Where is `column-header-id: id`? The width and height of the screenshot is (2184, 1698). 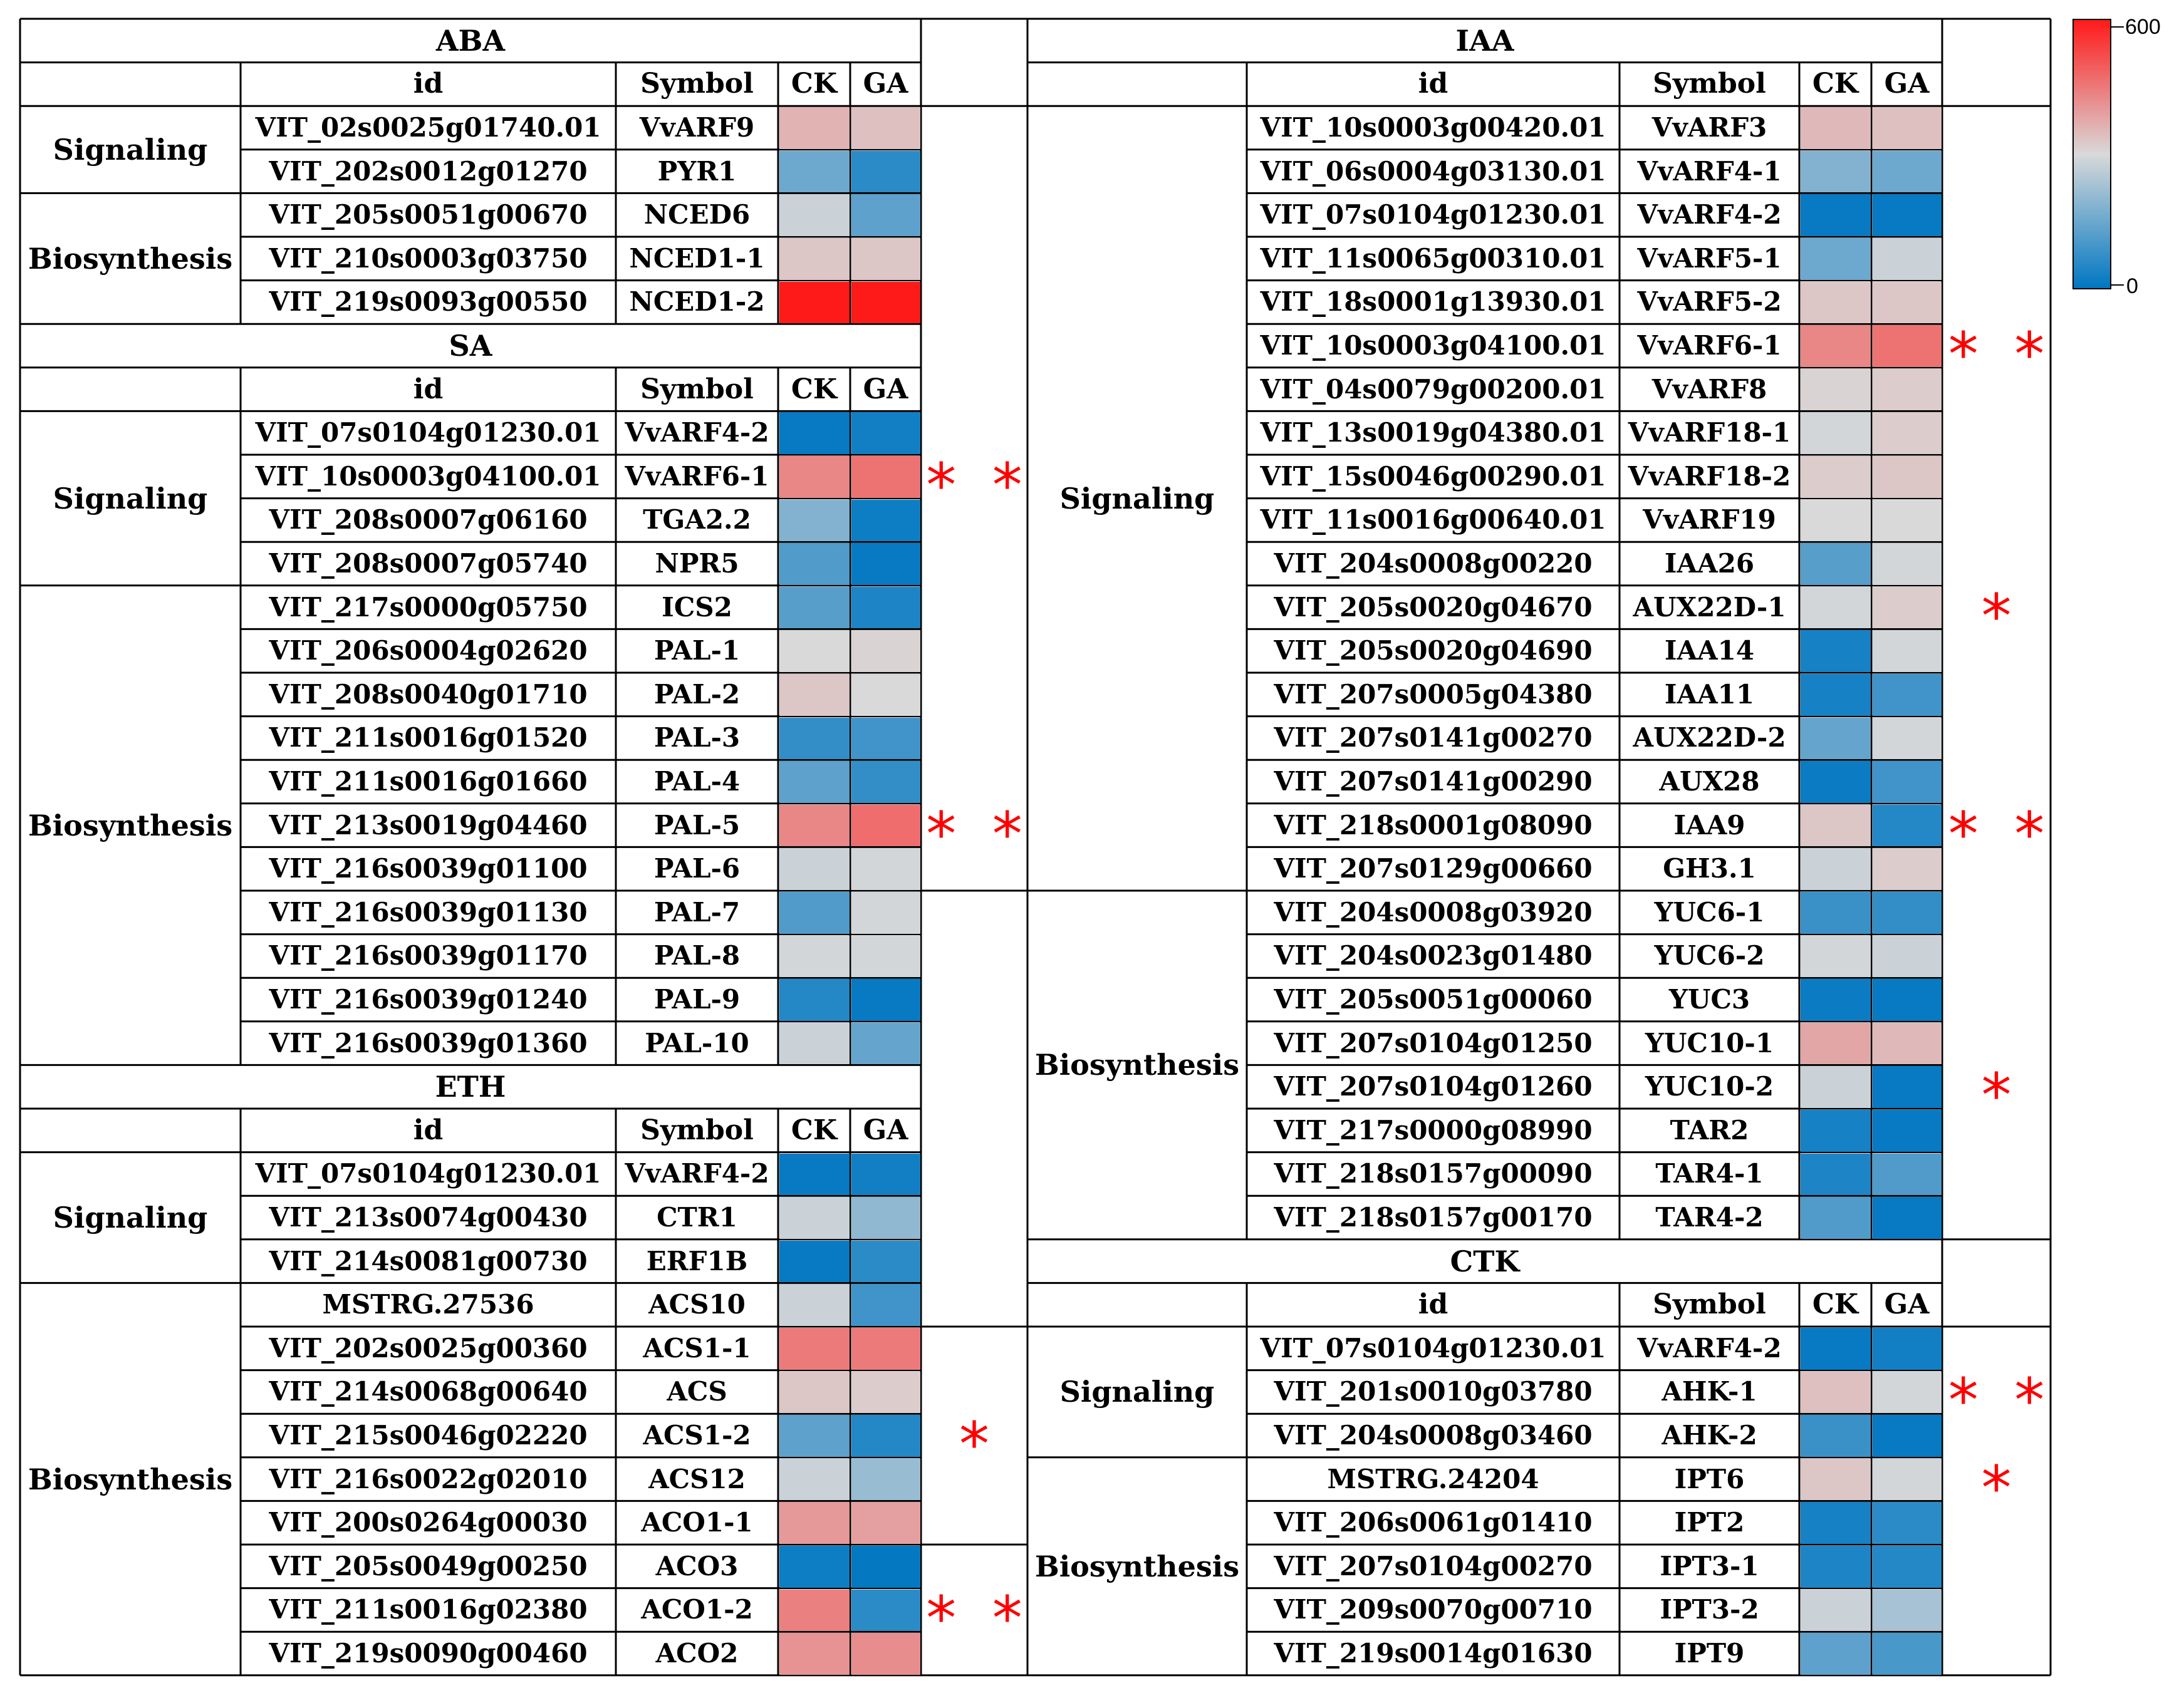 column-header-id: id is located at coordinates (428, 84).